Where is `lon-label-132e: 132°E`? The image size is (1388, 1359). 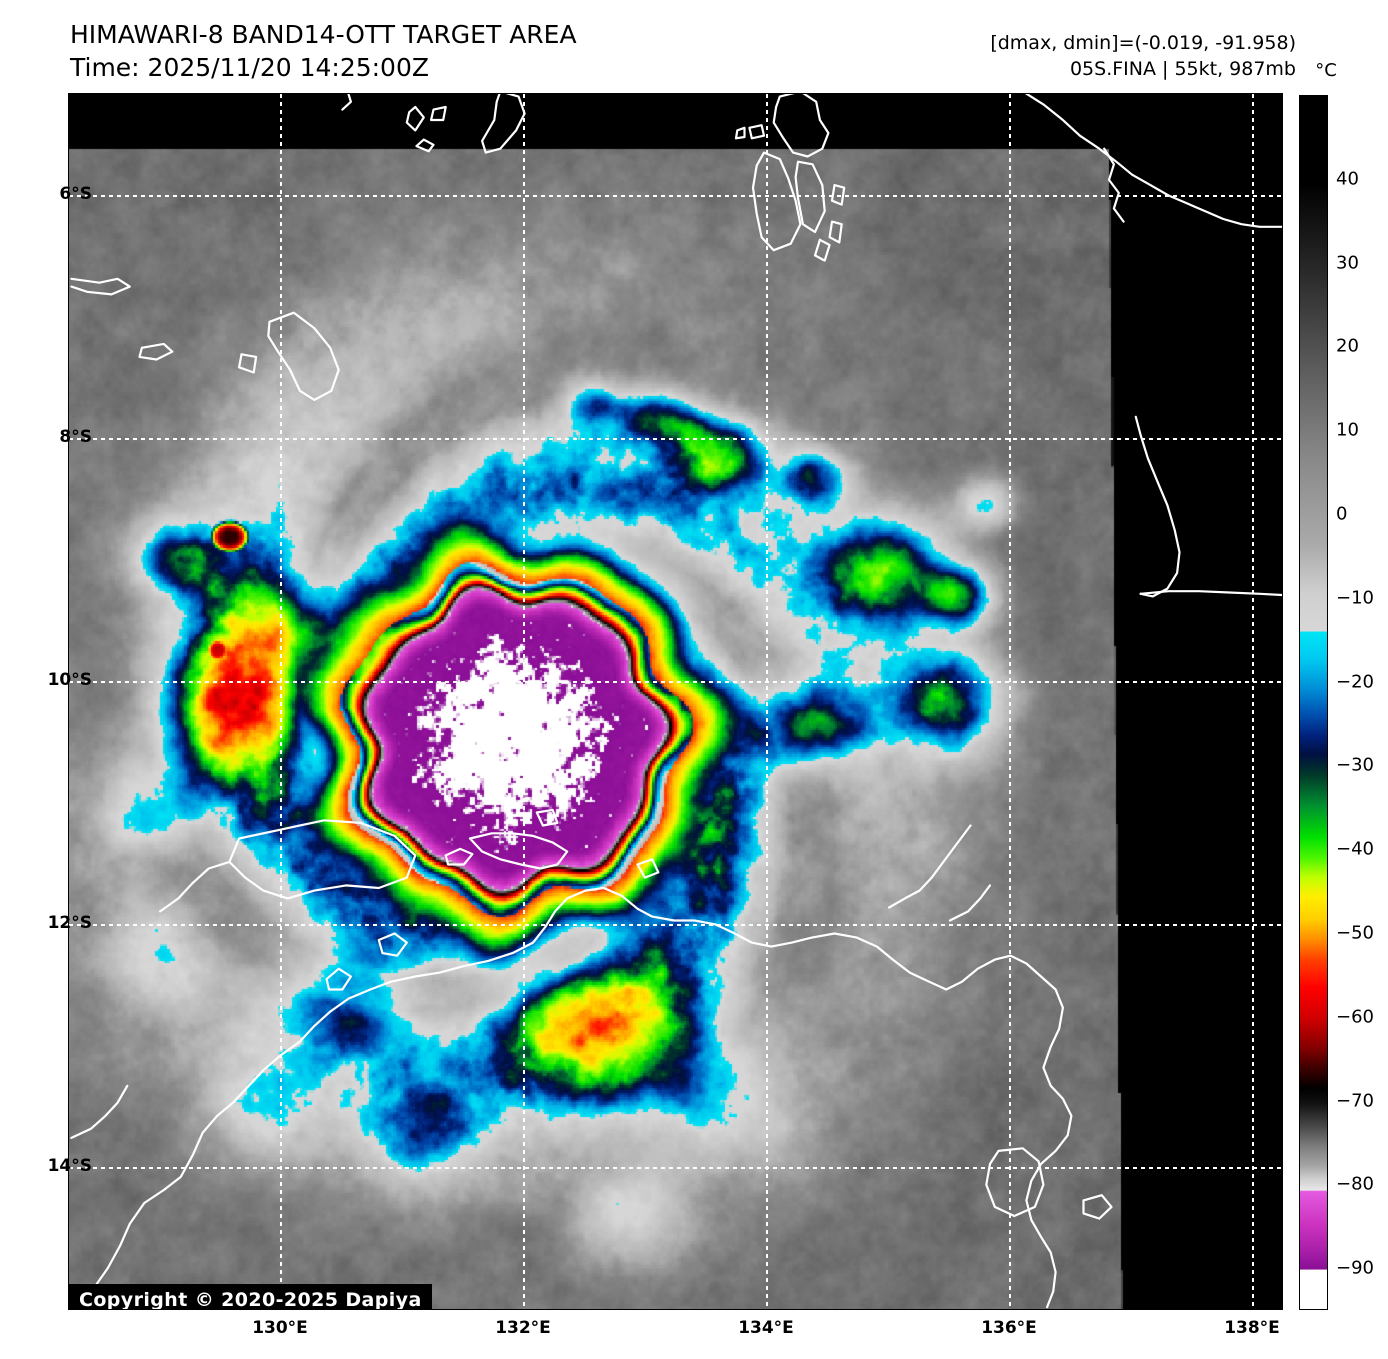 lon-label-132e: 132°E is located at coordinates (523, 1328).